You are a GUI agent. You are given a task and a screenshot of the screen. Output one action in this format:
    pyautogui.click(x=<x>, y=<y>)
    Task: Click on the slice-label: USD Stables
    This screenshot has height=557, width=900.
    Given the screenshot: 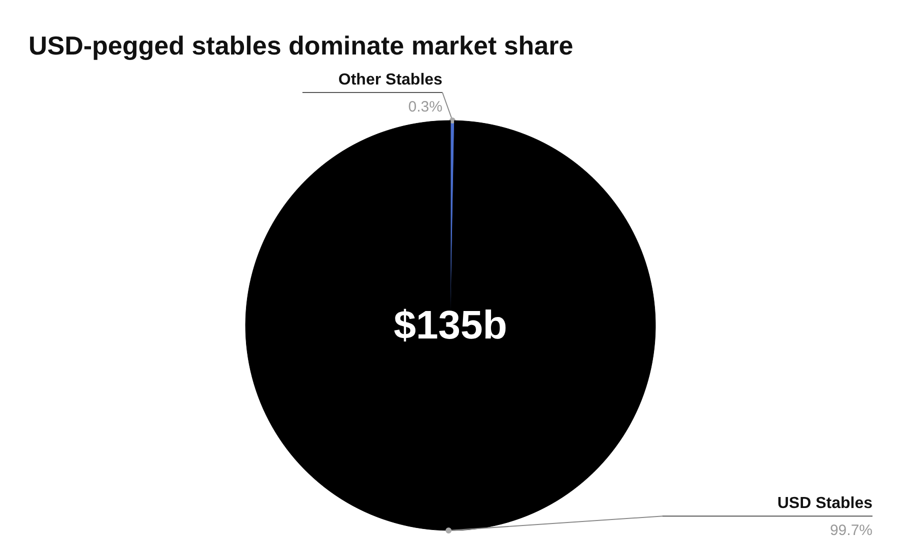 What is the action you would take?
    pyautogui.click(x=825, y=503)
    